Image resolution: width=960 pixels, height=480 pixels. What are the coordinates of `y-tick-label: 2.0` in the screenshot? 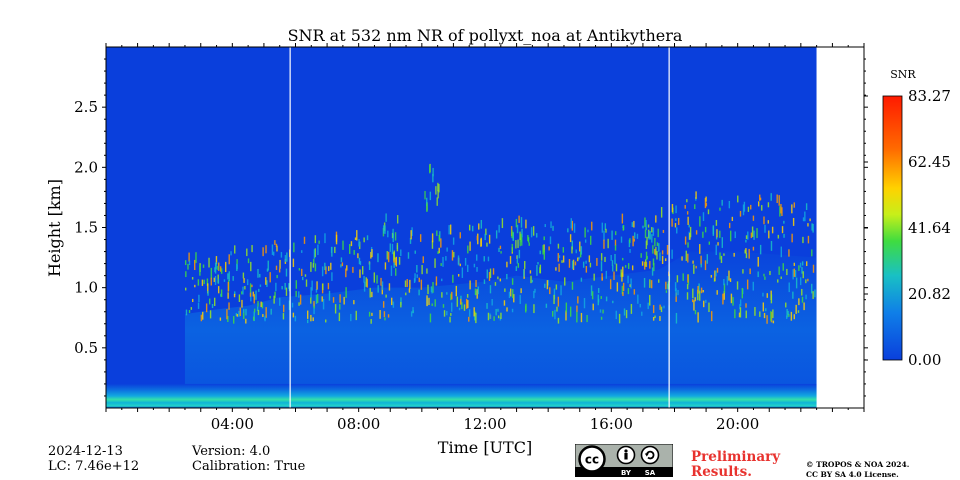 It's located at (86, 167).